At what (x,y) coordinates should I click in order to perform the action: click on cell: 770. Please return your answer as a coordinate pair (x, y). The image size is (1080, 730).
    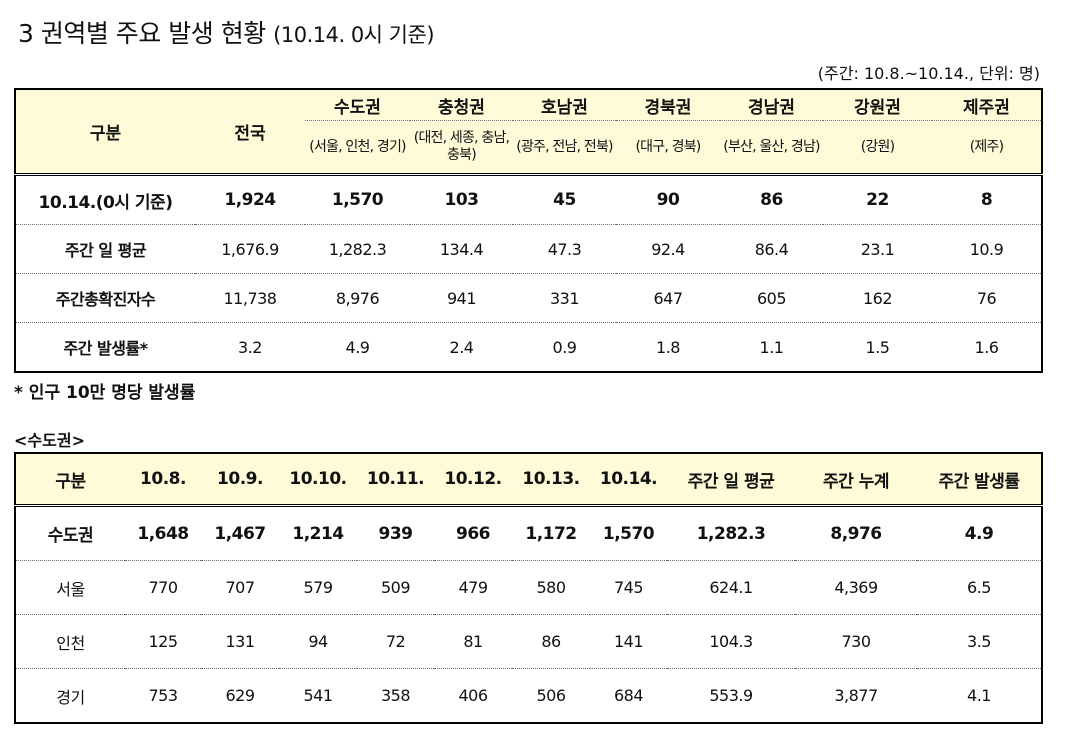
    Looking at the image, I should click on (163, 587).